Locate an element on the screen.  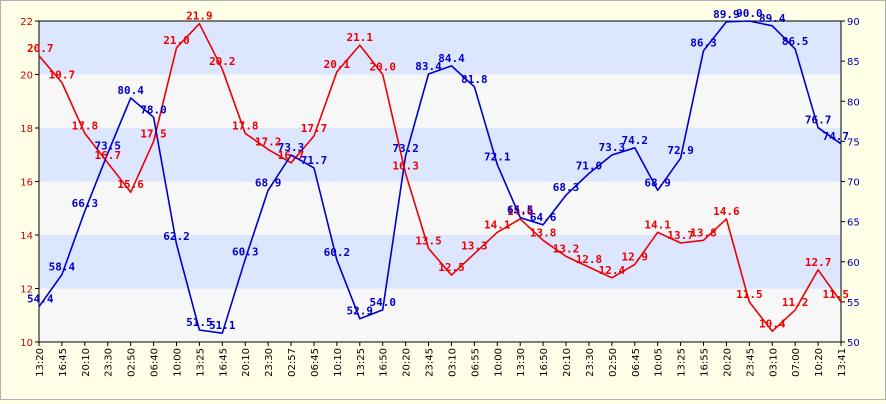
temperature-data-label: 13.5 is located at coordinates (428, 240).